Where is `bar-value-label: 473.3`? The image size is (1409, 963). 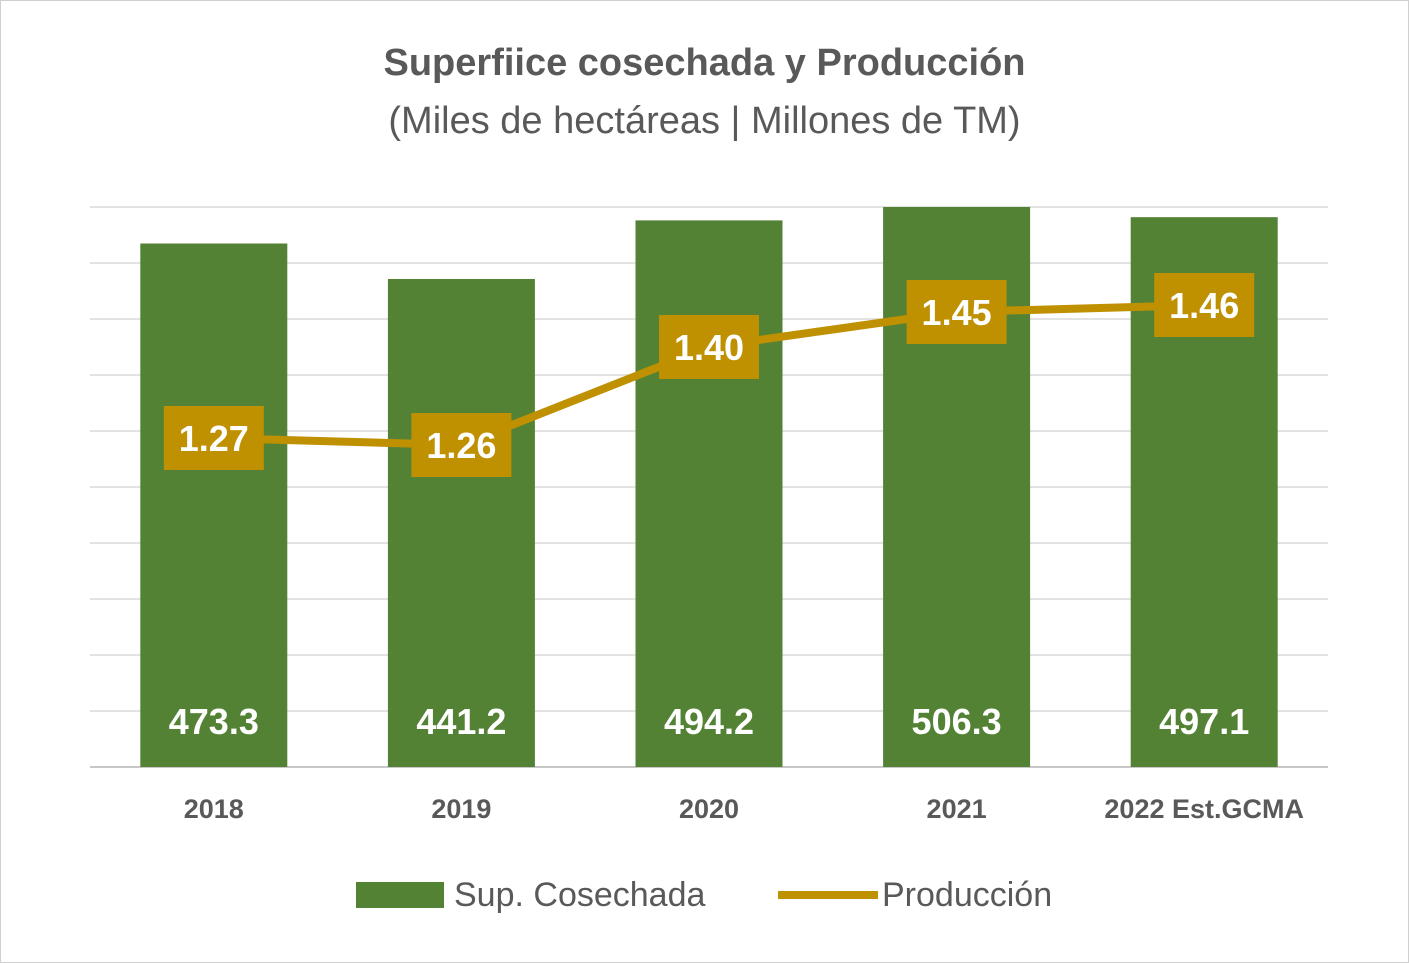
bar-value-label: 473.3 is located at coordinates (214, 721).